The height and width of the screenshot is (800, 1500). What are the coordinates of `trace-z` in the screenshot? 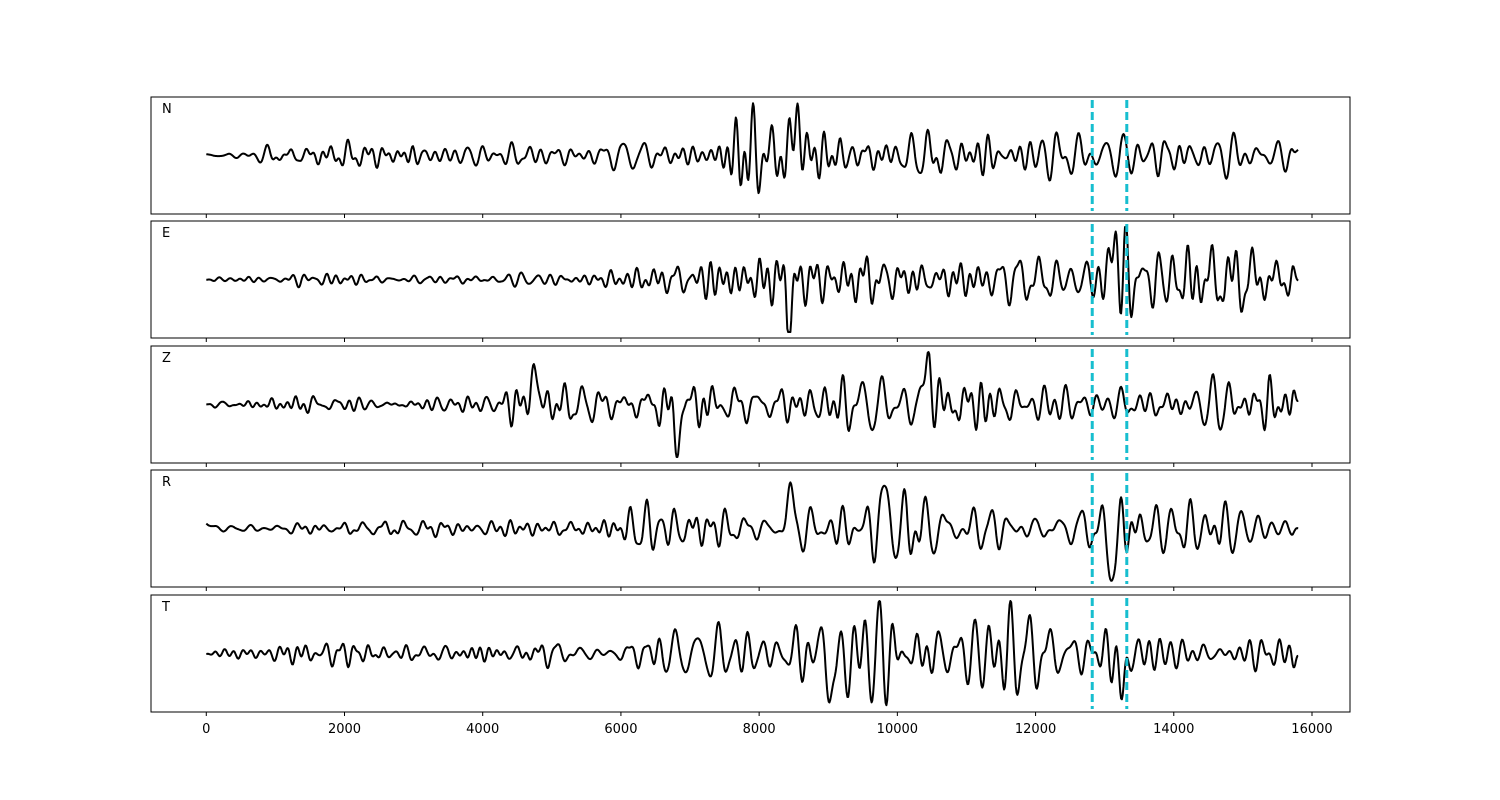 It's located at (752, 404).